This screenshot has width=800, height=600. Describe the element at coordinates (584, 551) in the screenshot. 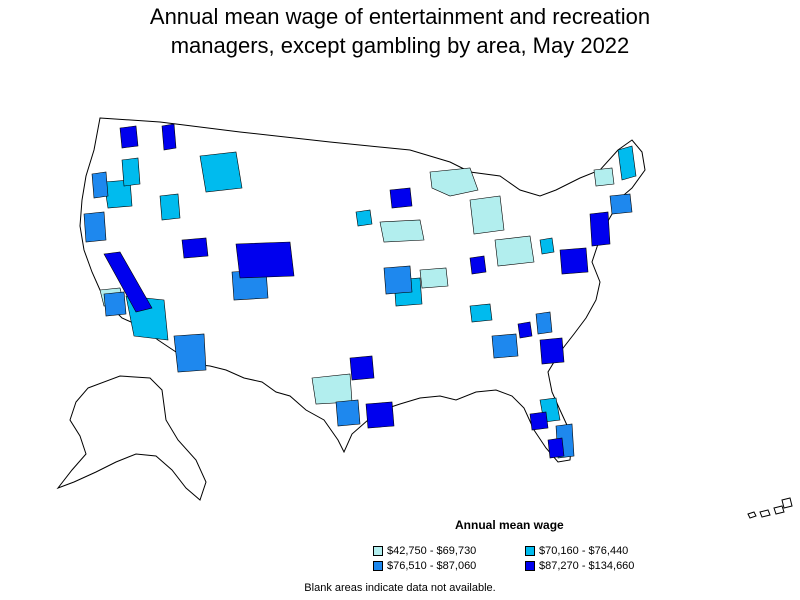

I see `legend-label-class-2: $70,160 - $76,440` at that location.